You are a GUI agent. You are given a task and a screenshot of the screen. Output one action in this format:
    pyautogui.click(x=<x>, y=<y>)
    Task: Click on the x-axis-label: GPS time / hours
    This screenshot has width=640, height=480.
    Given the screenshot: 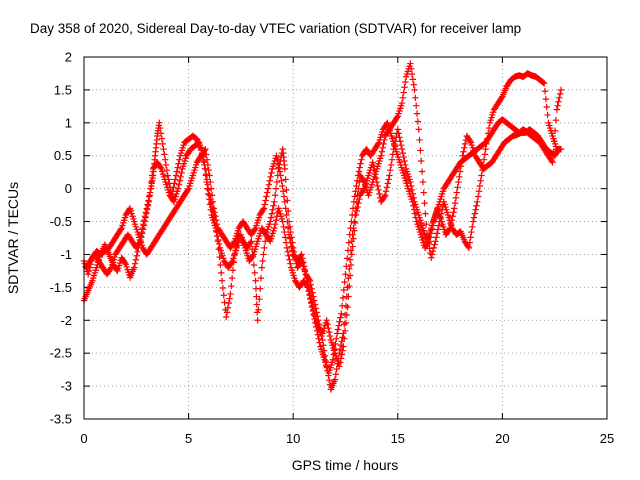 What is the action you would take?
    pyautogui.click(x=345, y=465)
    